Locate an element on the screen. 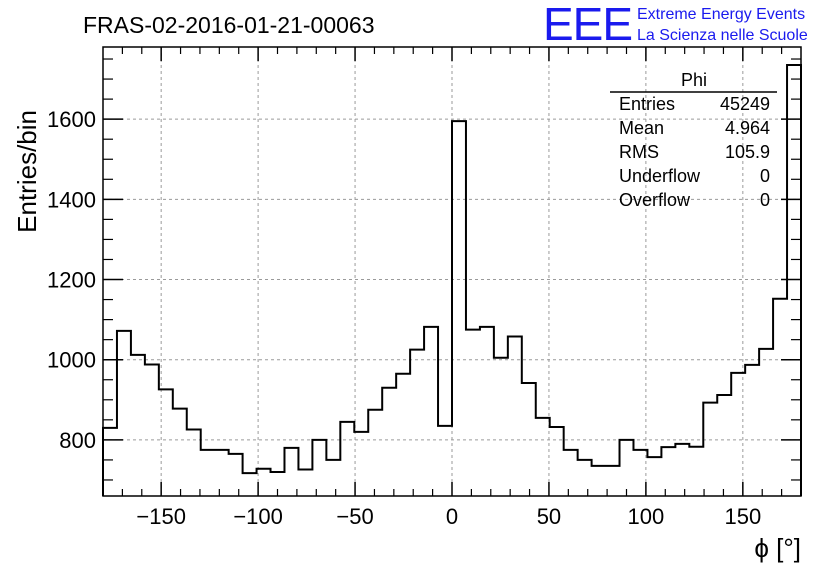  stats-label: RMS is located at coordinates (639, 152).